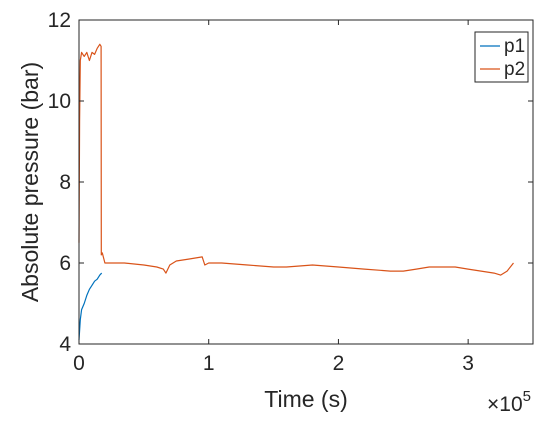 The image size is (550, 421). I want to click on legend-box, so click(501, 57).